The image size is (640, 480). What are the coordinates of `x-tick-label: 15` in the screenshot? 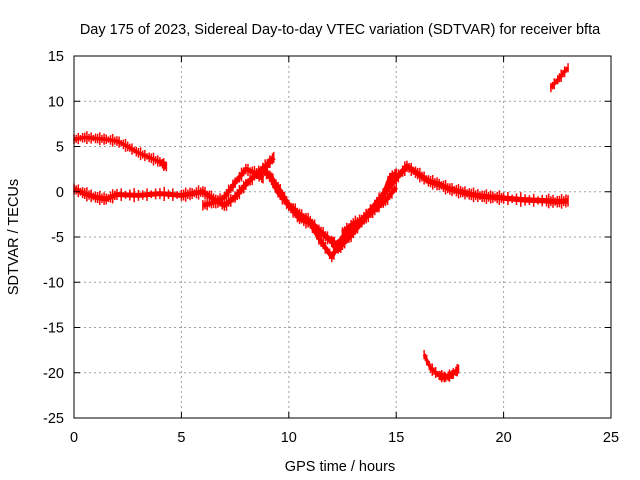 It's located at (396, 438).